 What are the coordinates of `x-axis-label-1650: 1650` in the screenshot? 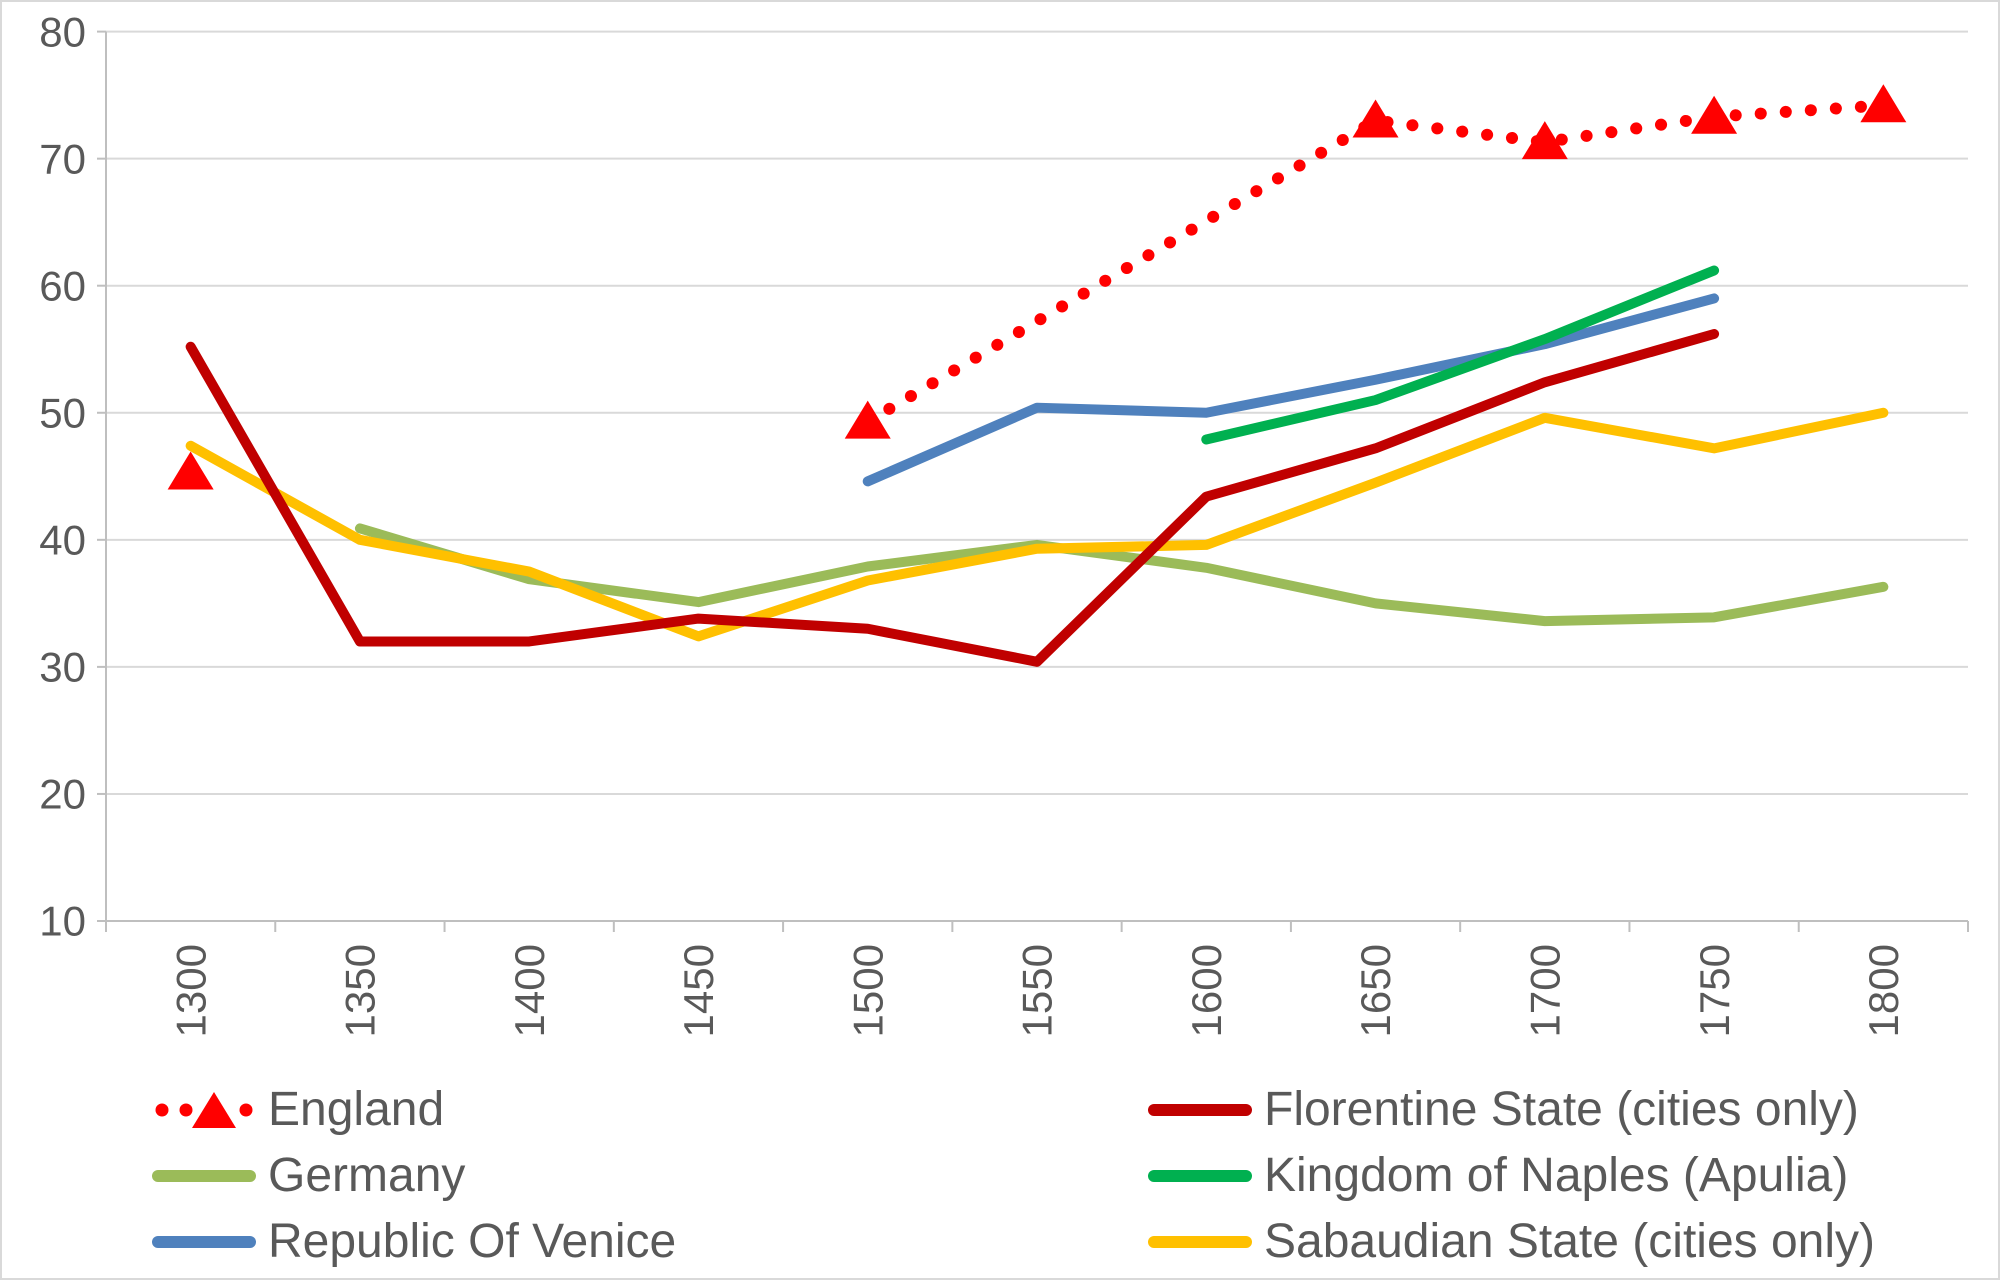 It's located at (1375, 990).